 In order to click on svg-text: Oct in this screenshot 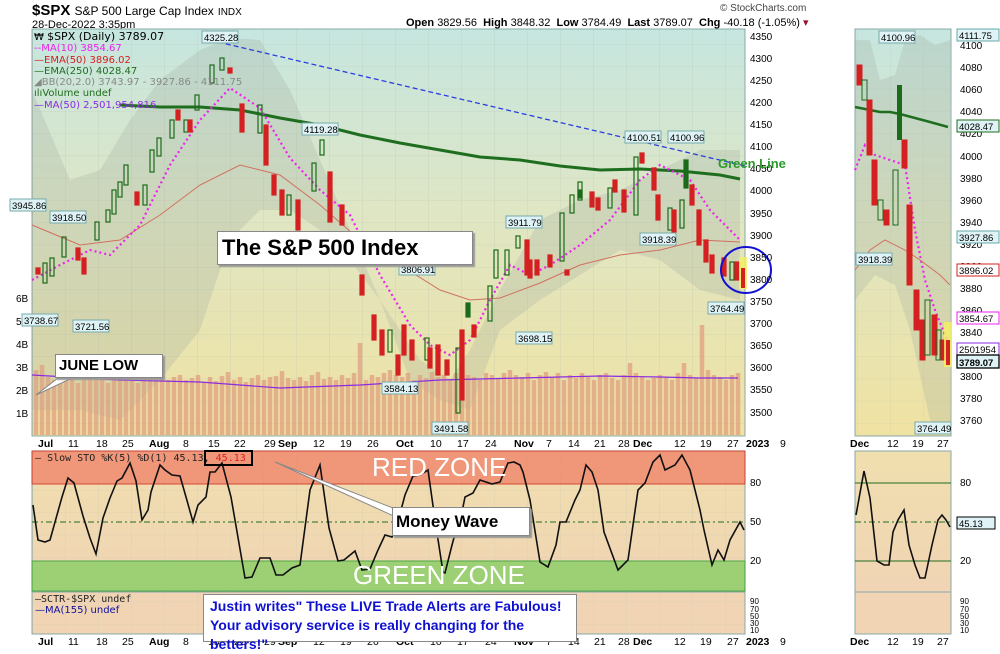, I will do `click(405, 444)`.